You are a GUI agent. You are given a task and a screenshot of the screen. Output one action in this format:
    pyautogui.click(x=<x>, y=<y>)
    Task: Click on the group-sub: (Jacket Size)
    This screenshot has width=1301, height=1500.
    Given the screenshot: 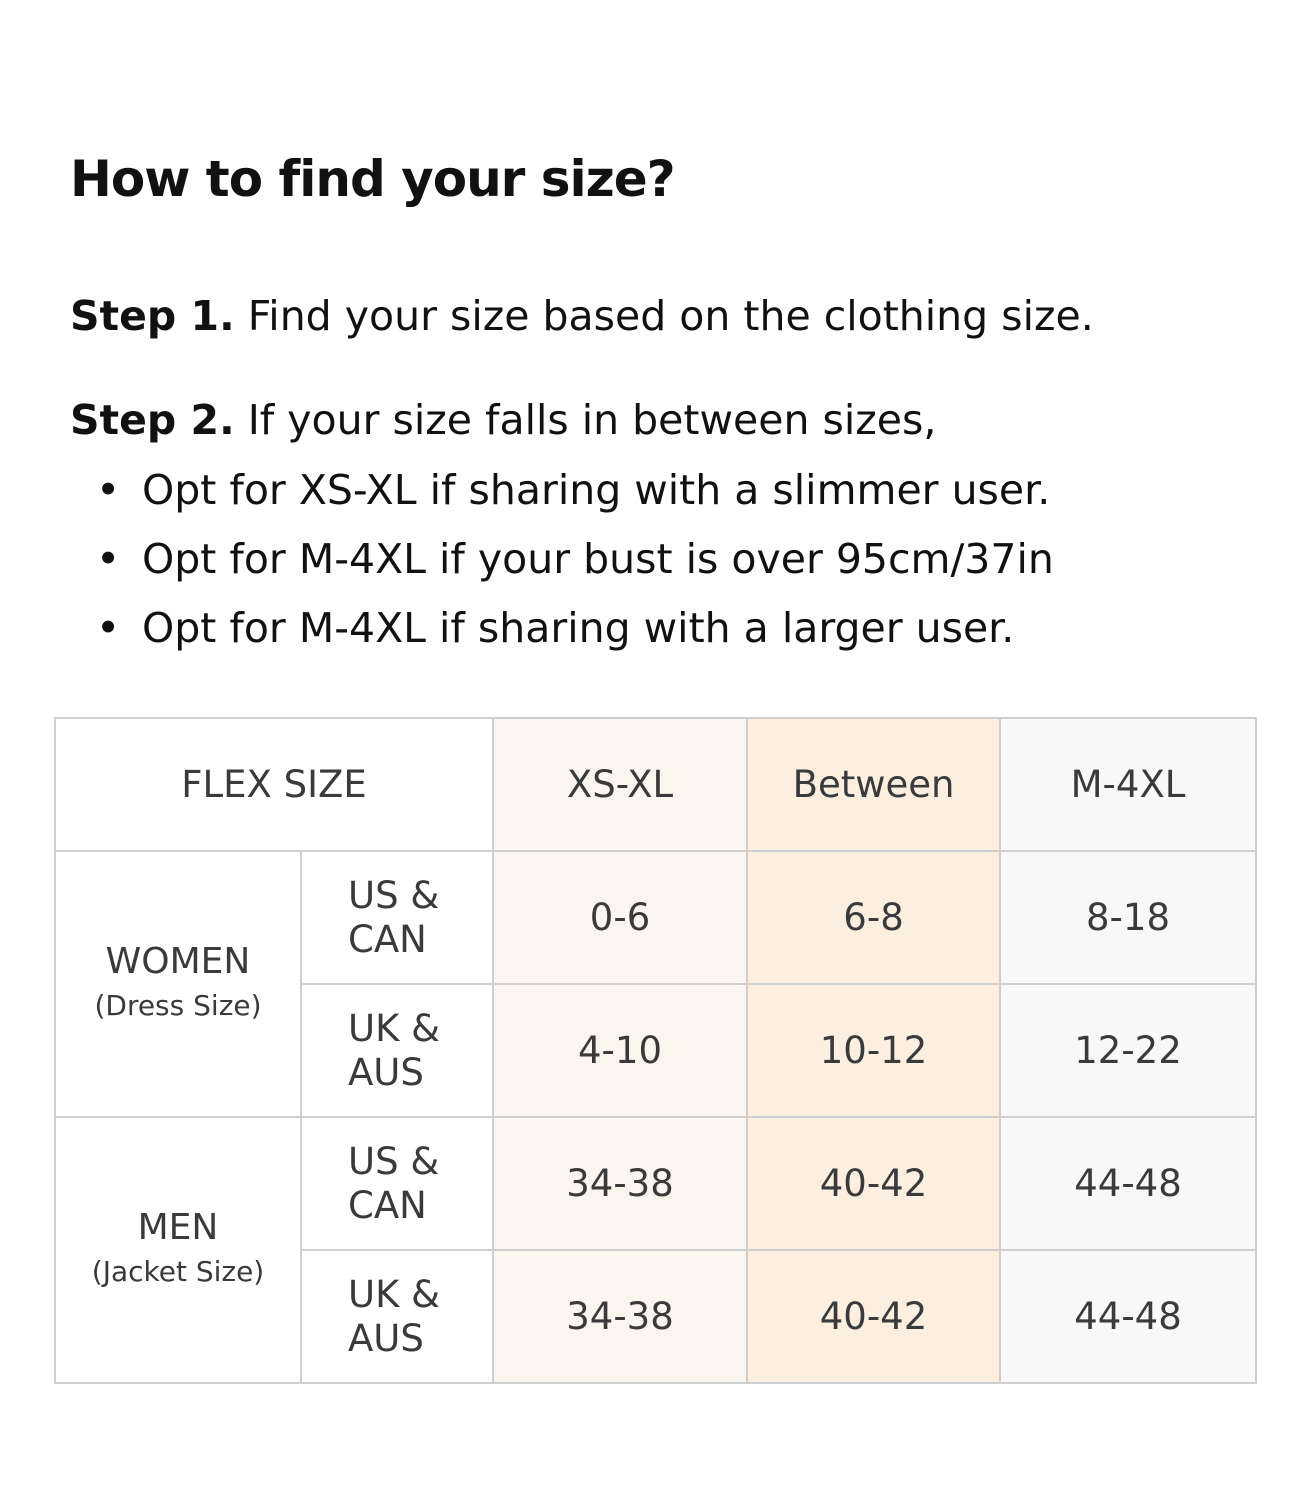 What is the action you would take?
    pyautogui.click(x=178, y=1271)
    